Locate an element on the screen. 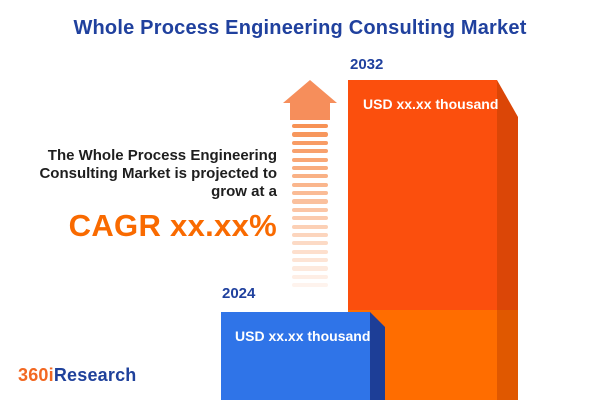 The width and height of the screenshot is (600, 400). bar-2032-front-lower is located at coordinates (422, 355).